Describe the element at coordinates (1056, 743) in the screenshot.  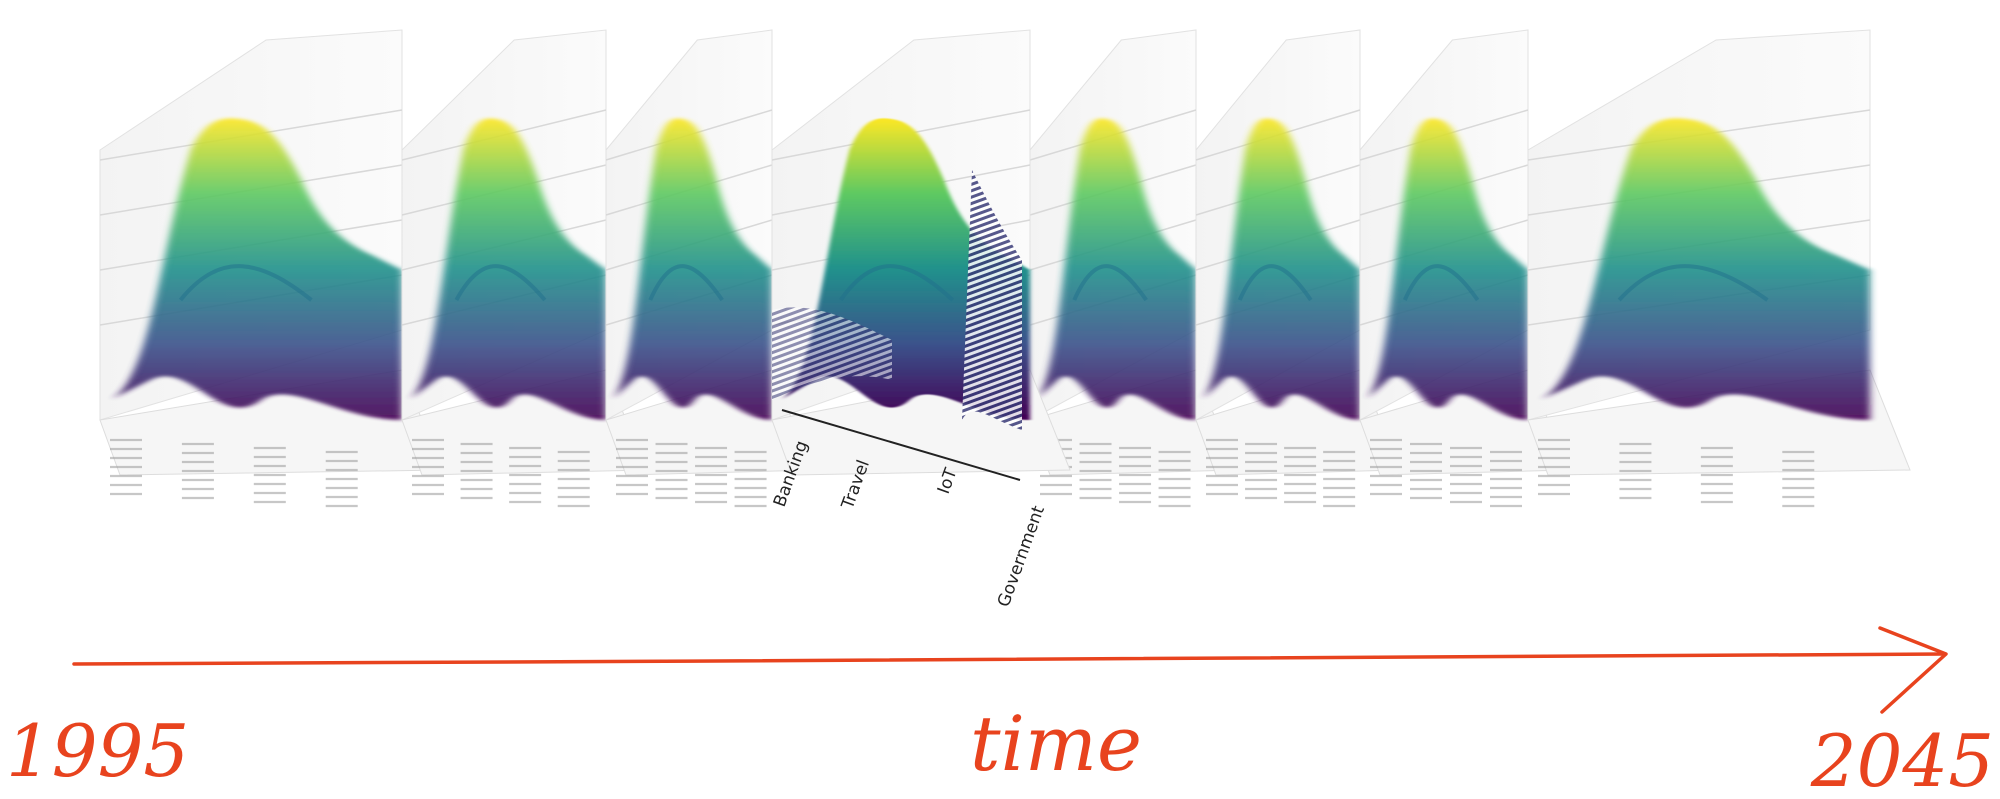
I see `time-axis-label: time` at that location.